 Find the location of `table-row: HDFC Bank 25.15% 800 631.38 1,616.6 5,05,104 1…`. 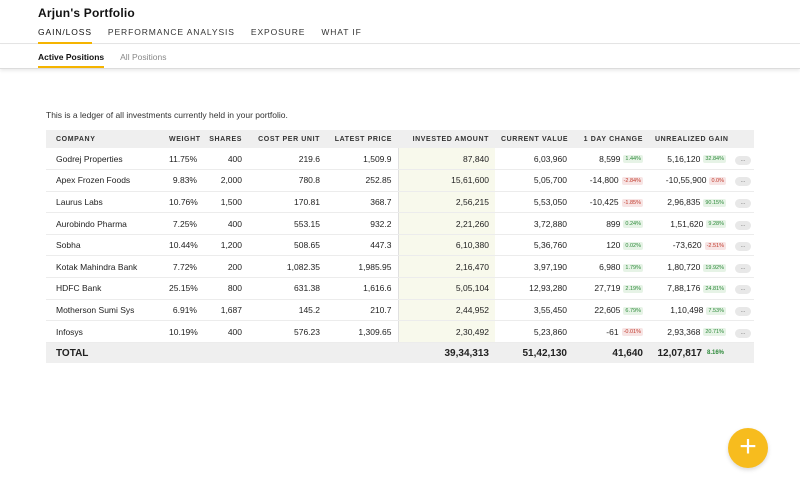

table-row: HDFC Bank 25.15% 800 631.38 1,616.6 5,05,104 1… is located at coordinates (400, 288).